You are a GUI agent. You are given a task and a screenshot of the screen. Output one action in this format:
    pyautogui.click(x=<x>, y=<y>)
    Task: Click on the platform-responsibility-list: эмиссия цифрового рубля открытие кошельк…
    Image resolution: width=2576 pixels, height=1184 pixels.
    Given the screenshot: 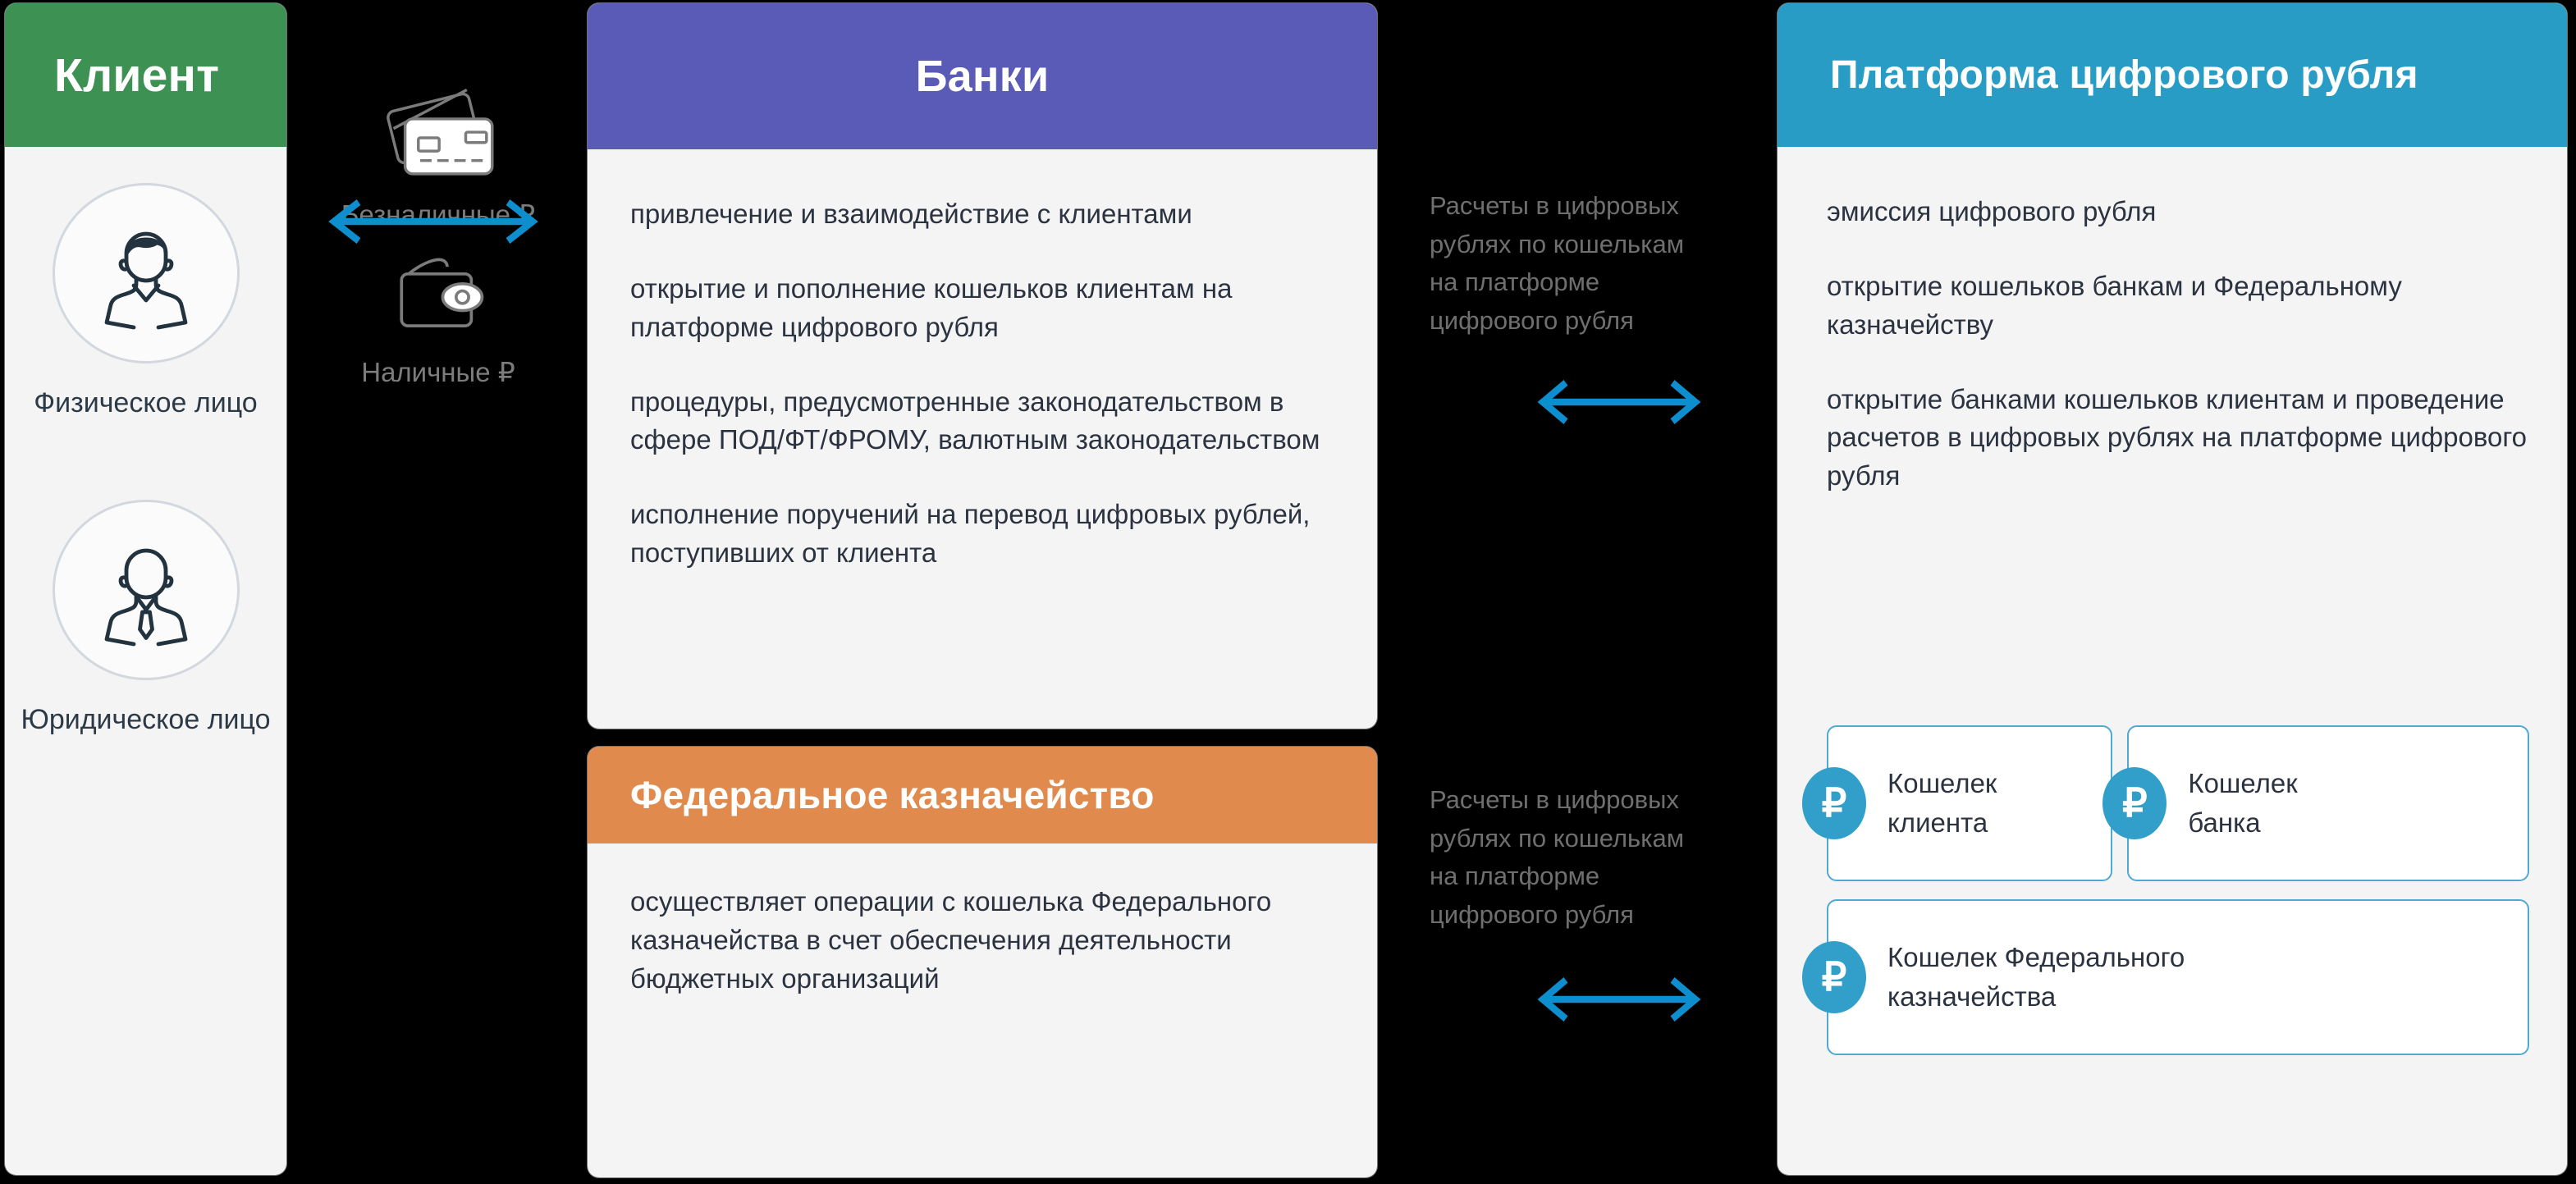 What is the action you would take?
    pyautogui.click(x=2172, y=321)
    